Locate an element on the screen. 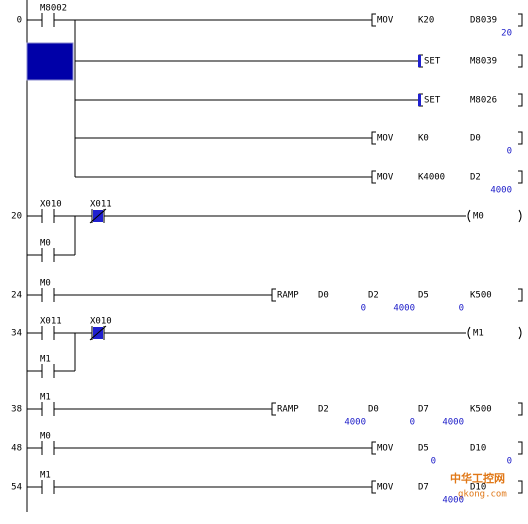 The height and width of the screenshot is (524, 528). cursor is located at coordinates (50, 61).